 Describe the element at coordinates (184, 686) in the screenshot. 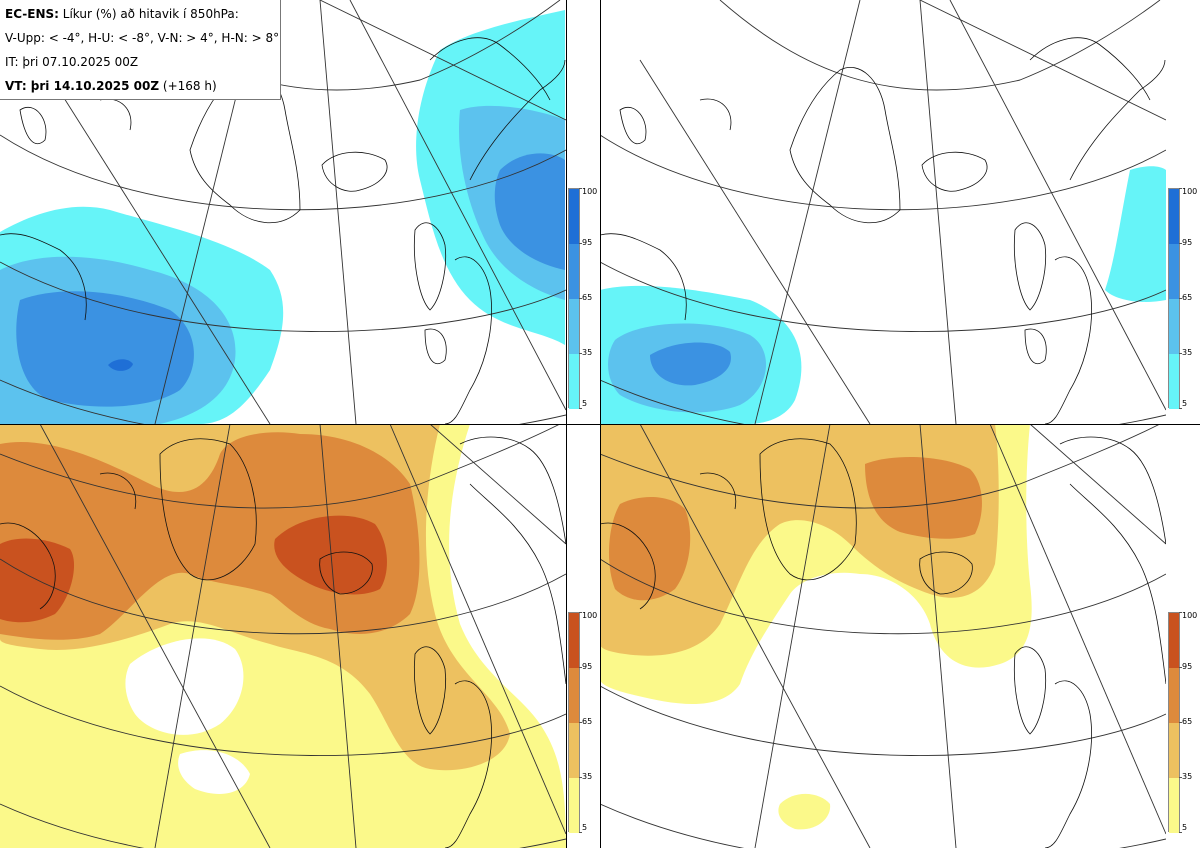

I see `prob-warm-5-hole` at that location.